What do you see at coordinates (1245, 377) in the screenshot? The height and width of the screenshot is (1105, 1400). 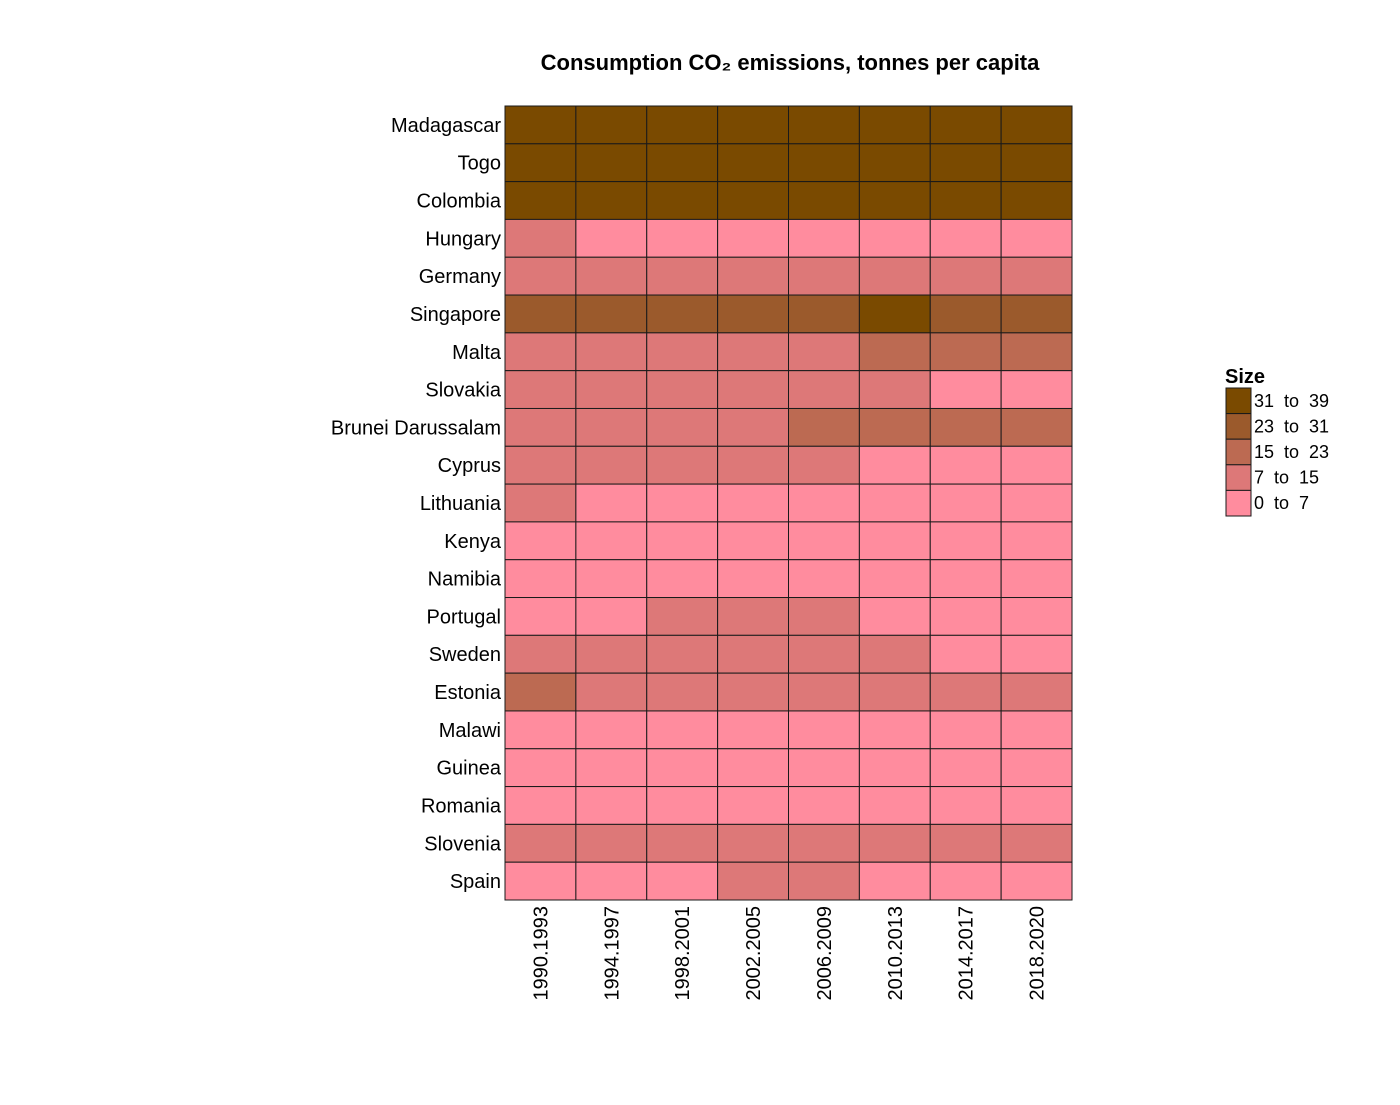 I see `legend-title: Size` at bounding box center [1245, 377].